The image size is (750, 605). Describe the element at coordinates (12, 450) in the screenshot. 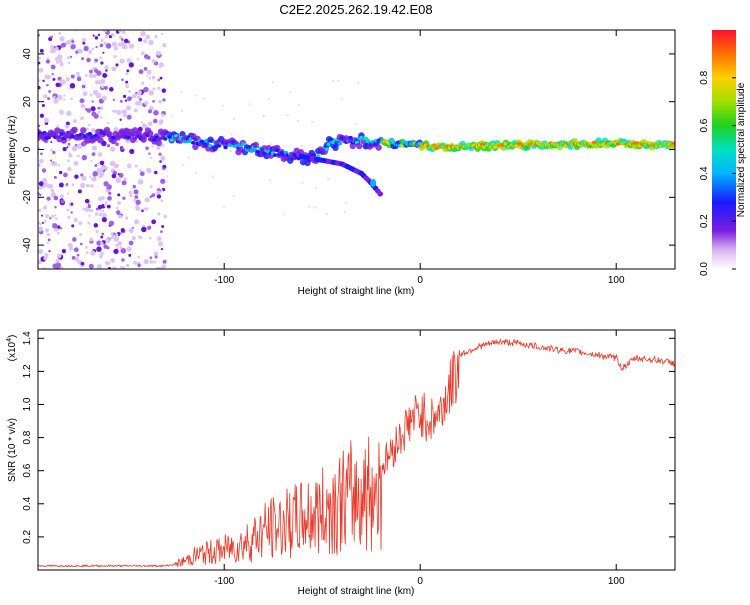

I see `y-axis-label-bottom: SNR (10 * v/v)` at that location.